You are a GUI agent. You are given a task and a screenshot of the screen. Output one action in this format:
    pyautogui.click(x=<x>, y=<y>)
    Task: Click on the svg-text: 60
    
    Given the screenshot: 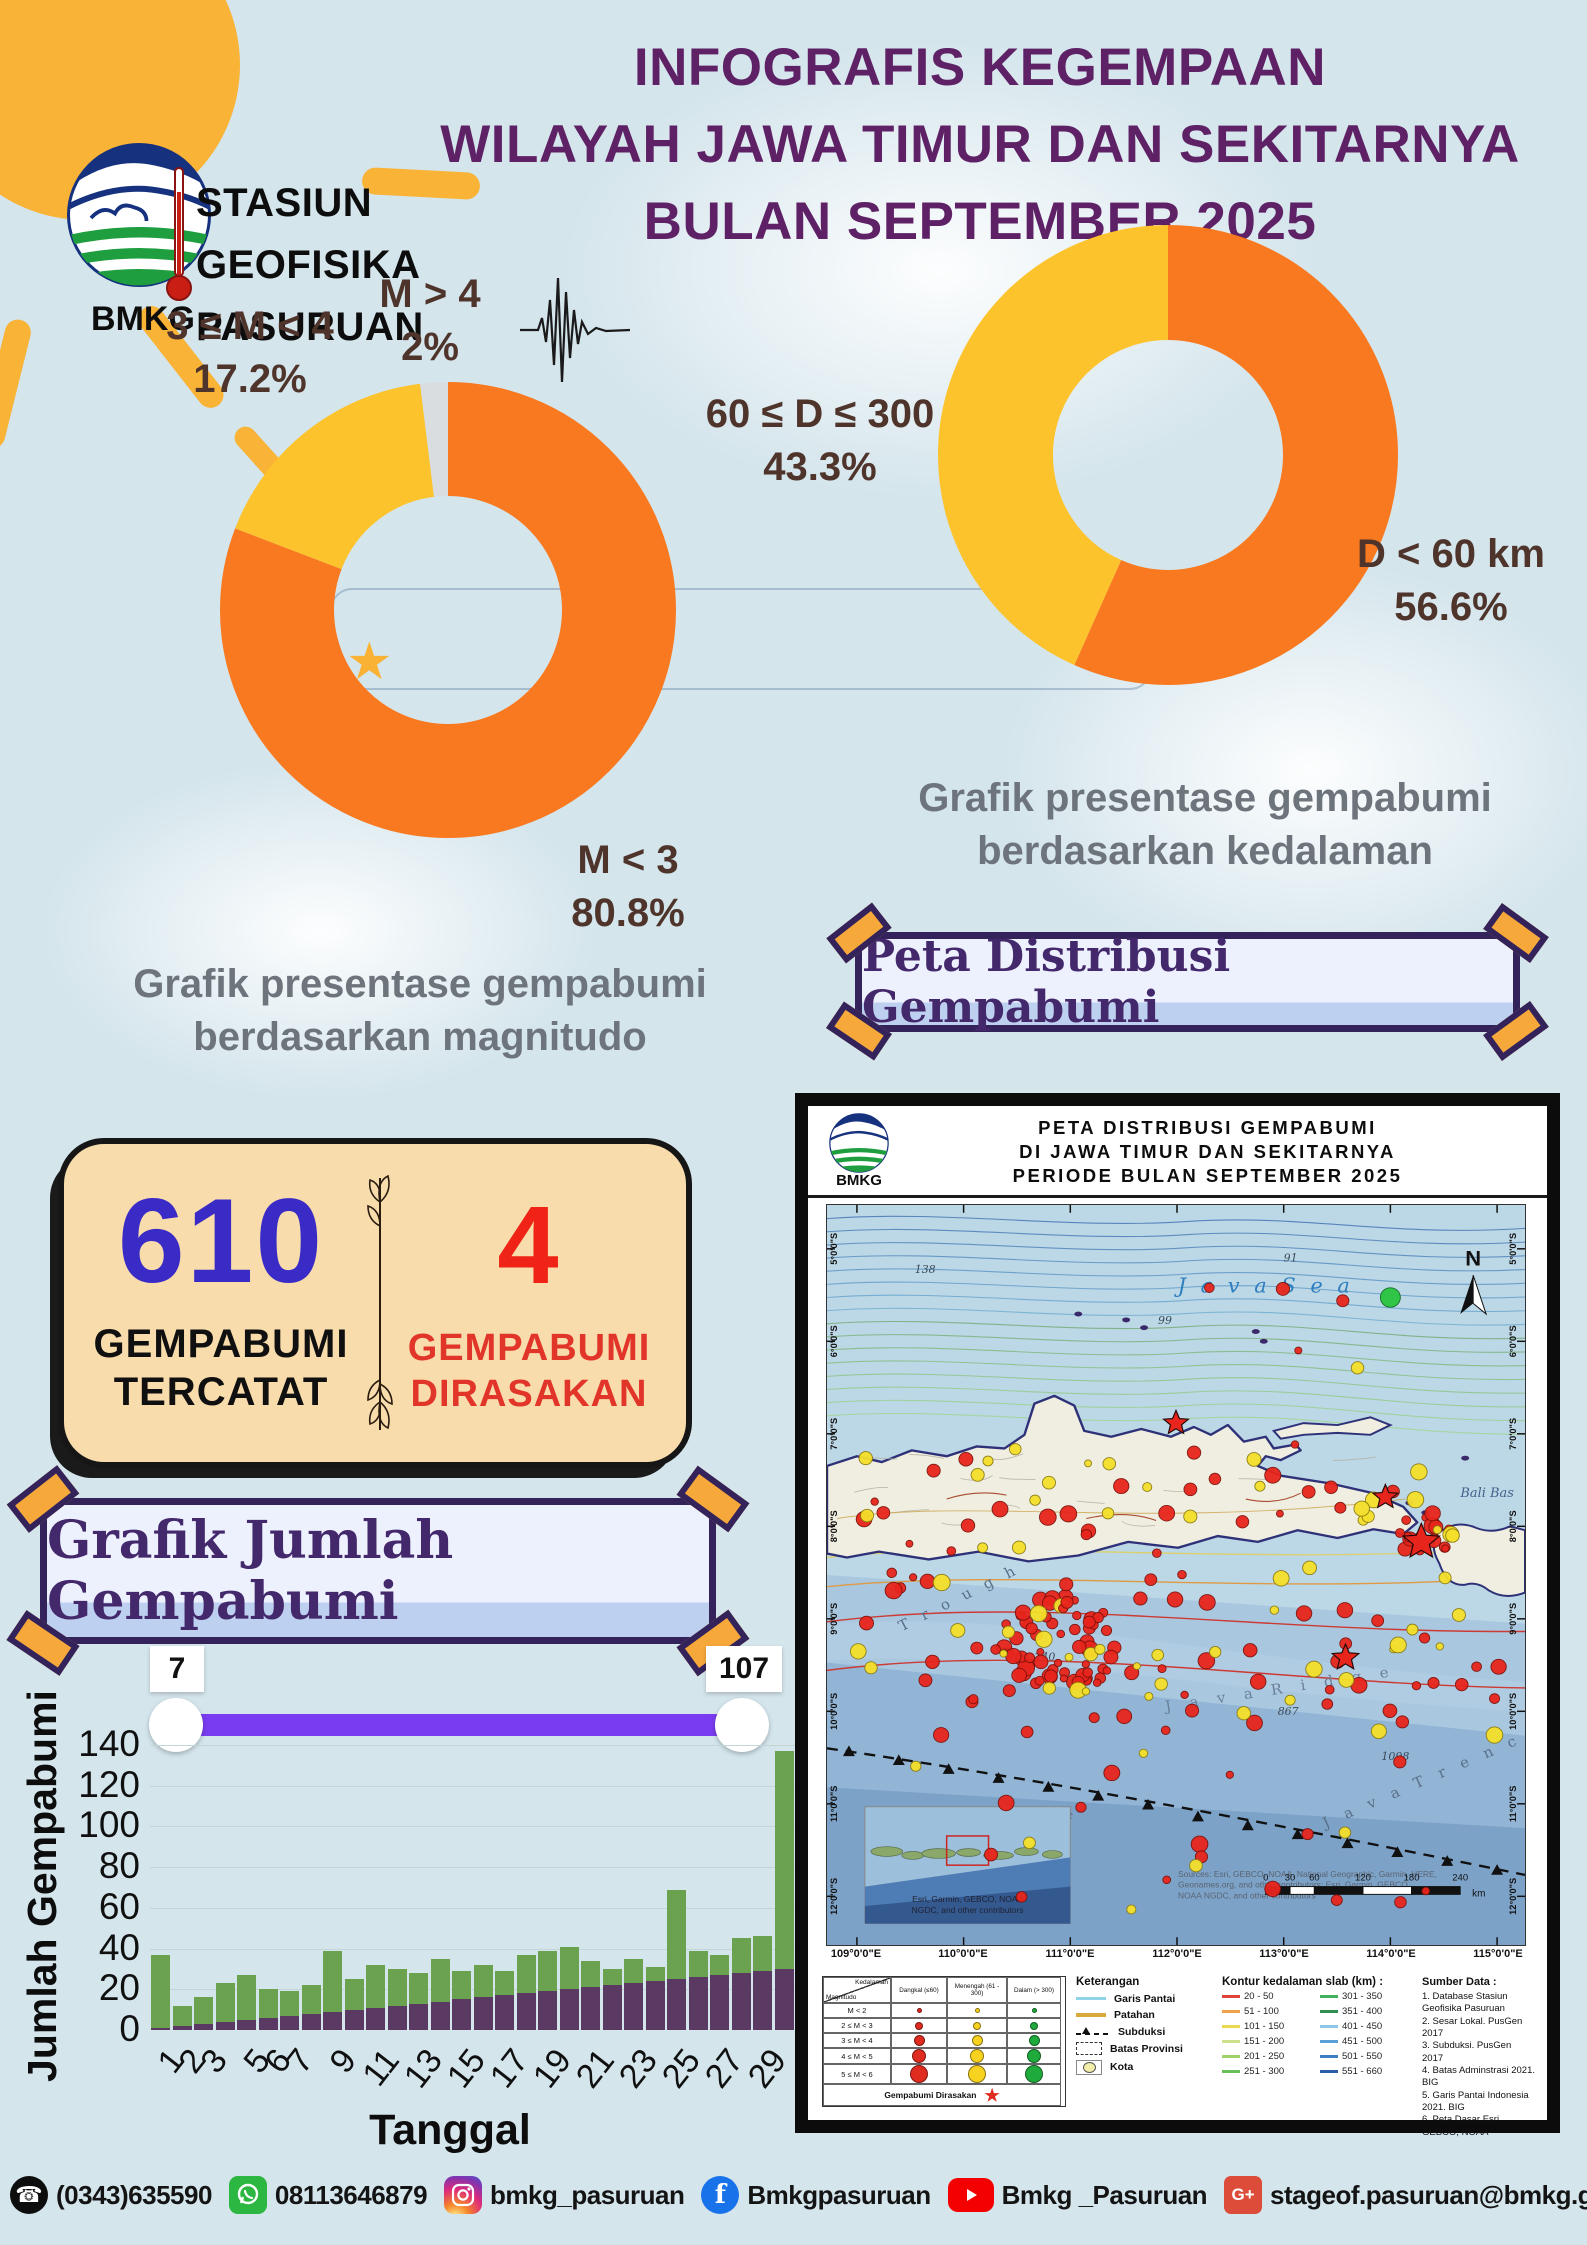 What is the action you would take?
    pyautogui.click(x=1314, y=1878)
    